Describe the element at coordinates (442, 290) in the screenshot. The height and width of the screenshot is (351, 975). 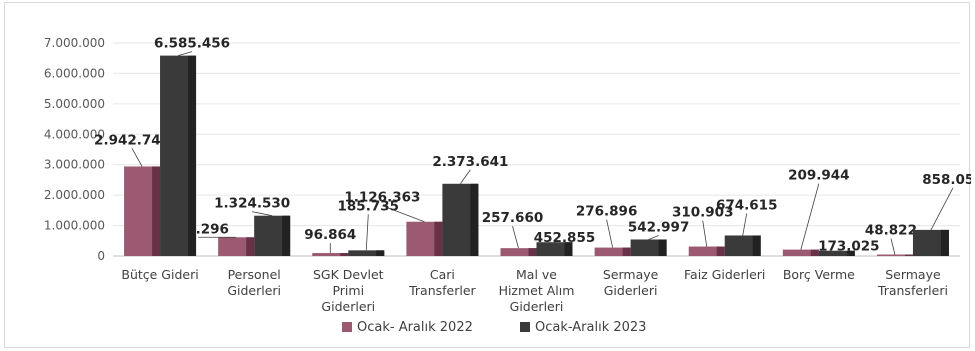
I see `x-tick-label: Transferler` at that location.